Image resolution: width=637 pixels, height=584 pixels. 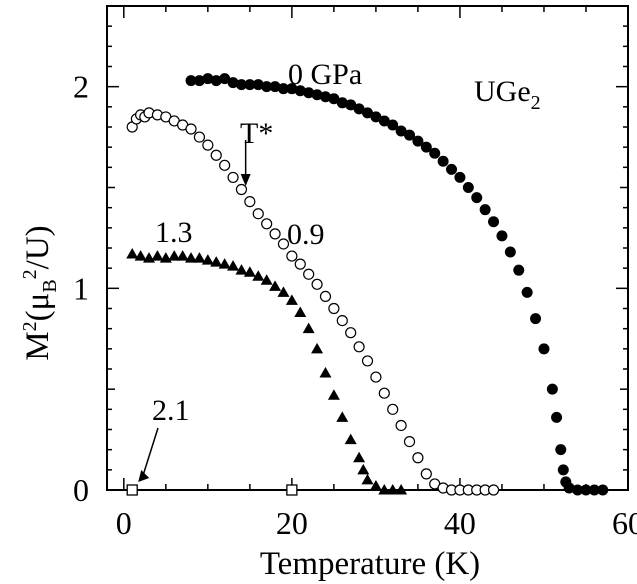 I want to click on x-tick-label: 40, so click(x=460, y=523).